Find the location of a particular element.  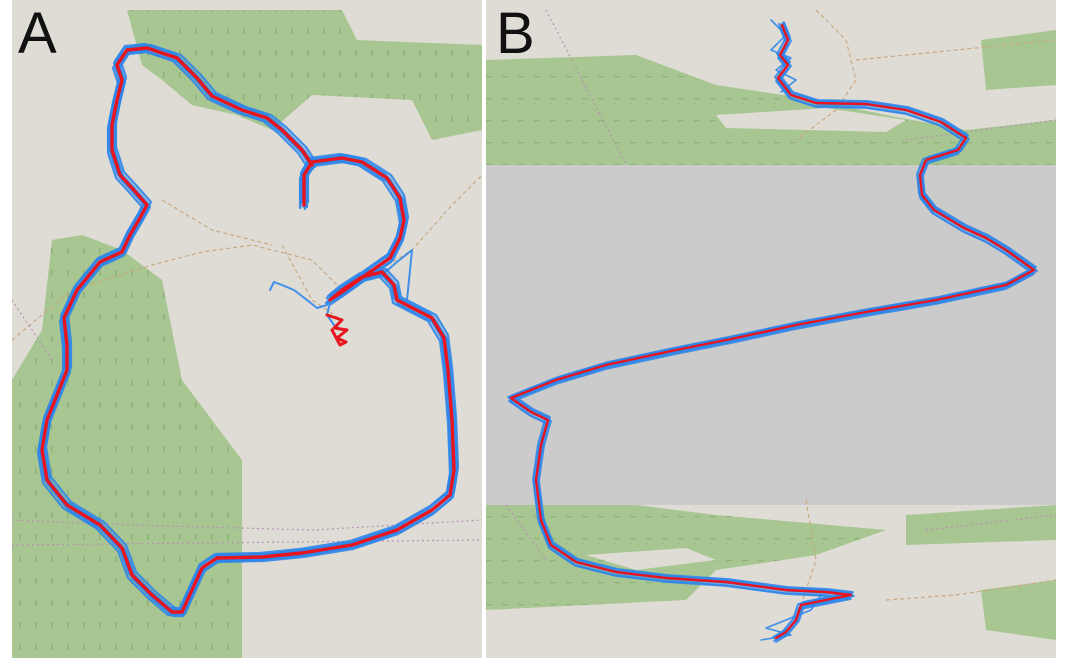

forest-area-top is located at coordinates (771, 97).